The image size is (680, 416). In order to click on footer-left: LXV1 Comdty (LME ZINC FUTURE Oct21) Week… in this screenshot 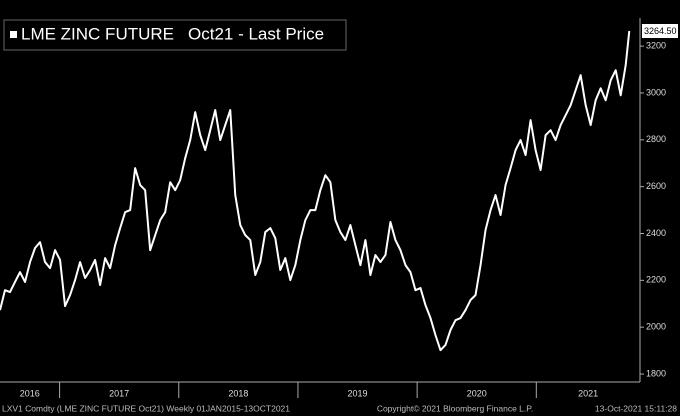, I will do `click(146, 408)`.